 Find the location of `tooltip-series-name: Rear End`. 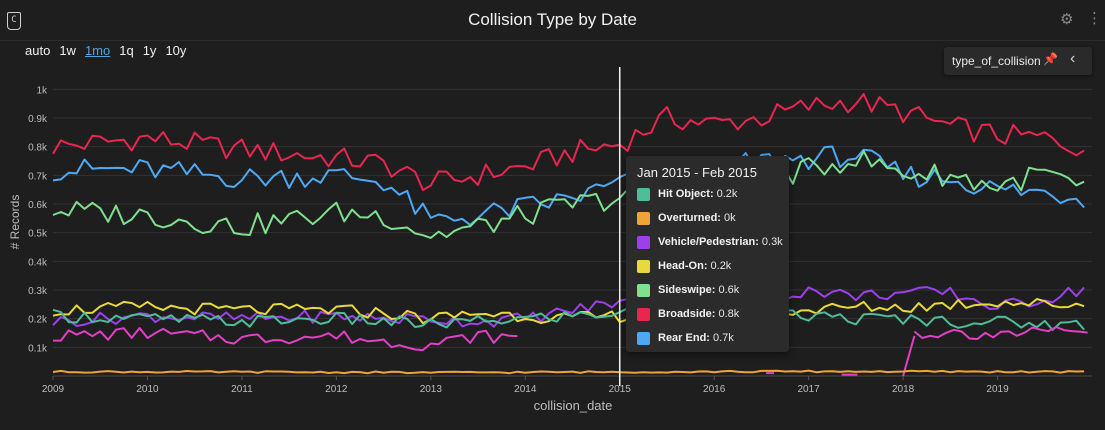

tooltip-series-name: Rear End is located at coordinates (682, 338).